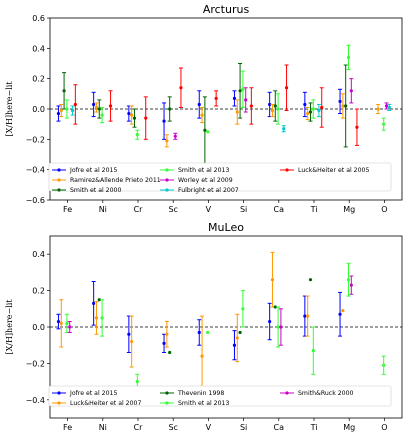 The height and width of the screenshot is (441, 415). What do you see at coordinates (200, 393) in the screenshot?
I see `legend-entry: Thevenin 1998` at bounding box center [200, 393].